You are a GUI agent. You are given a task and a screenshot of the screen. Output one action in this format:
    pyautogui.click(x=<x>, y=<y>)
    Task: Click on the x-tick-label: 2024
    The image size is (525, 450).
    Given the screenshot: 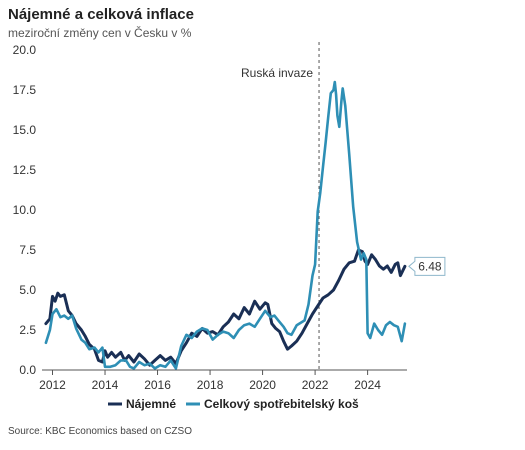 What is the action you would take?
    pyautogui.click(x=367, y=385)
    